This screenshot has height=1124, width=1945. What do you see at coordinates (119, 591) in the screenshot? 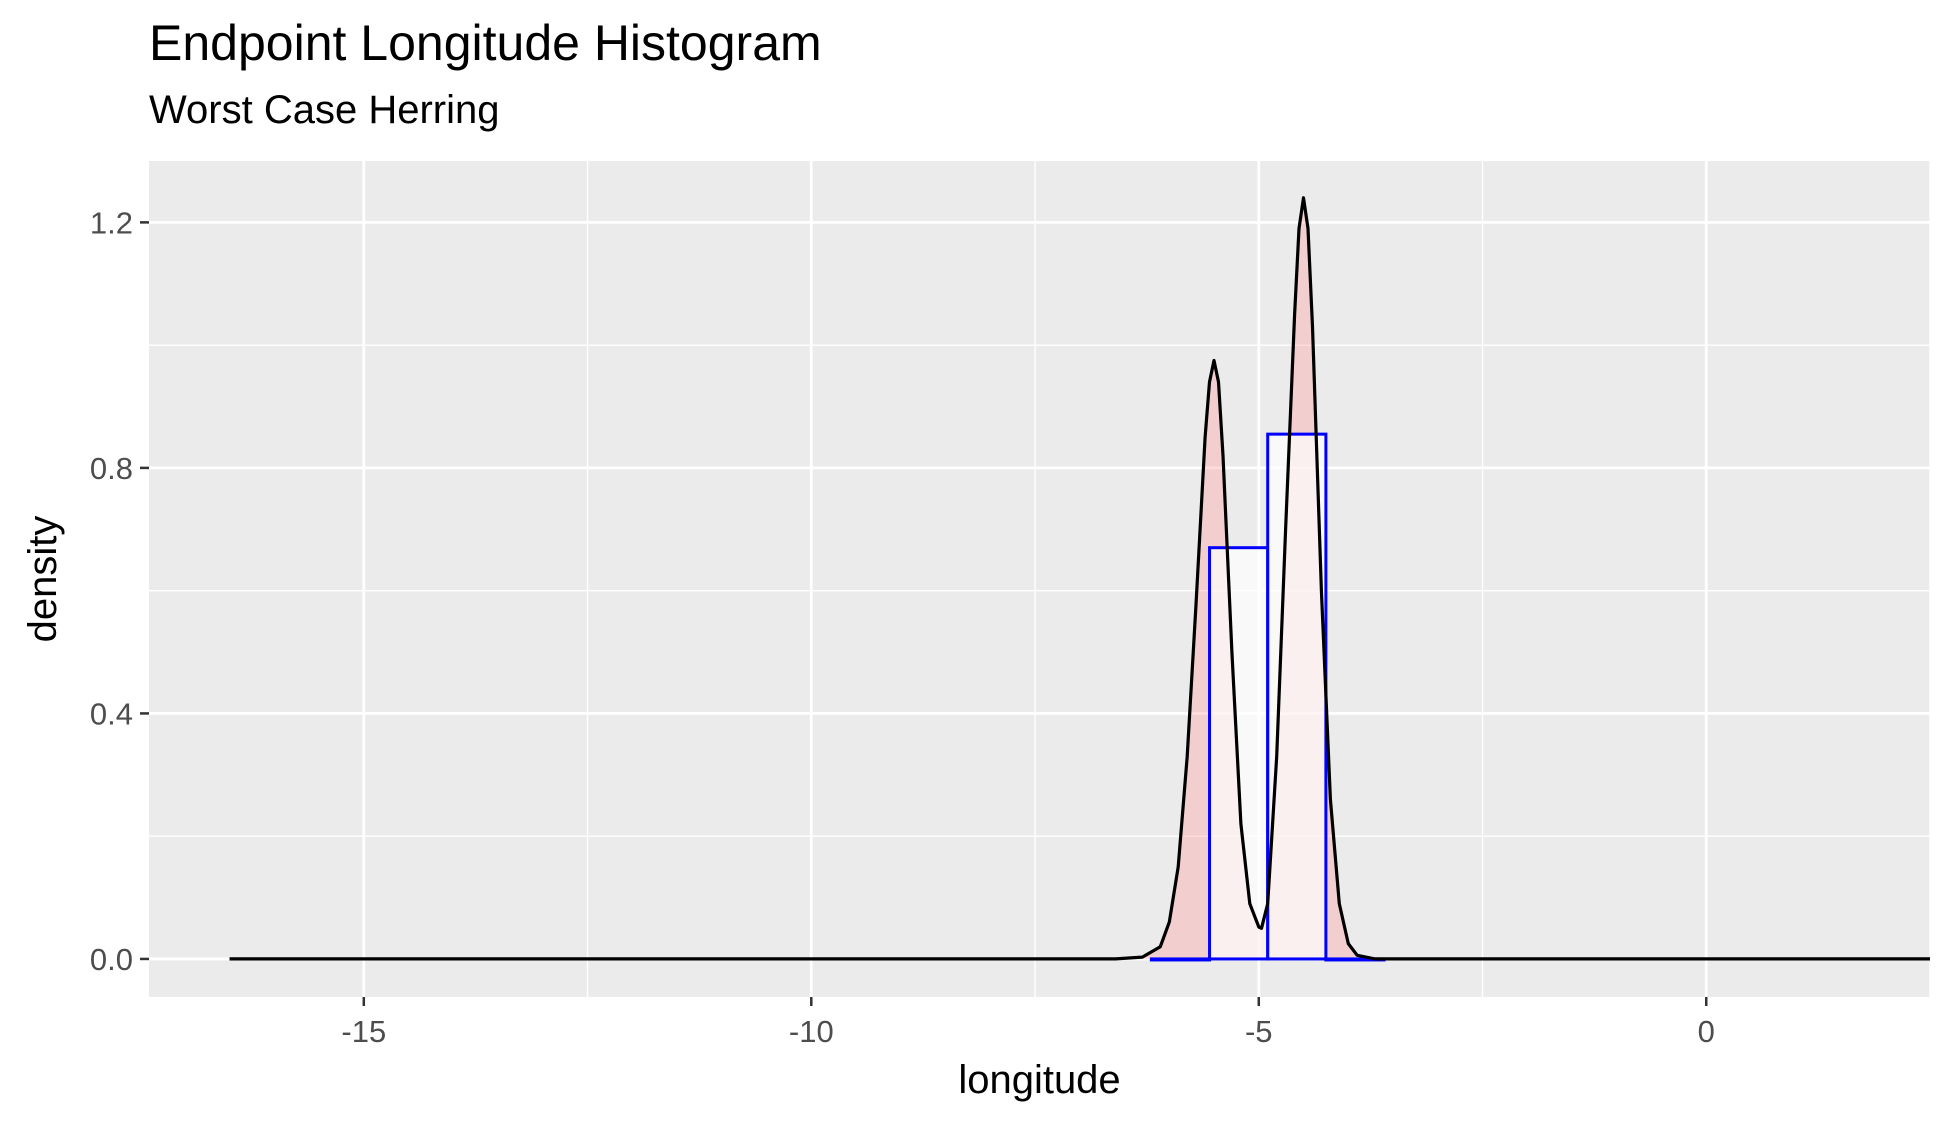
I see `y-axis: 0.0 0.4 0.8 1.2` at bounding box center [119, 591].